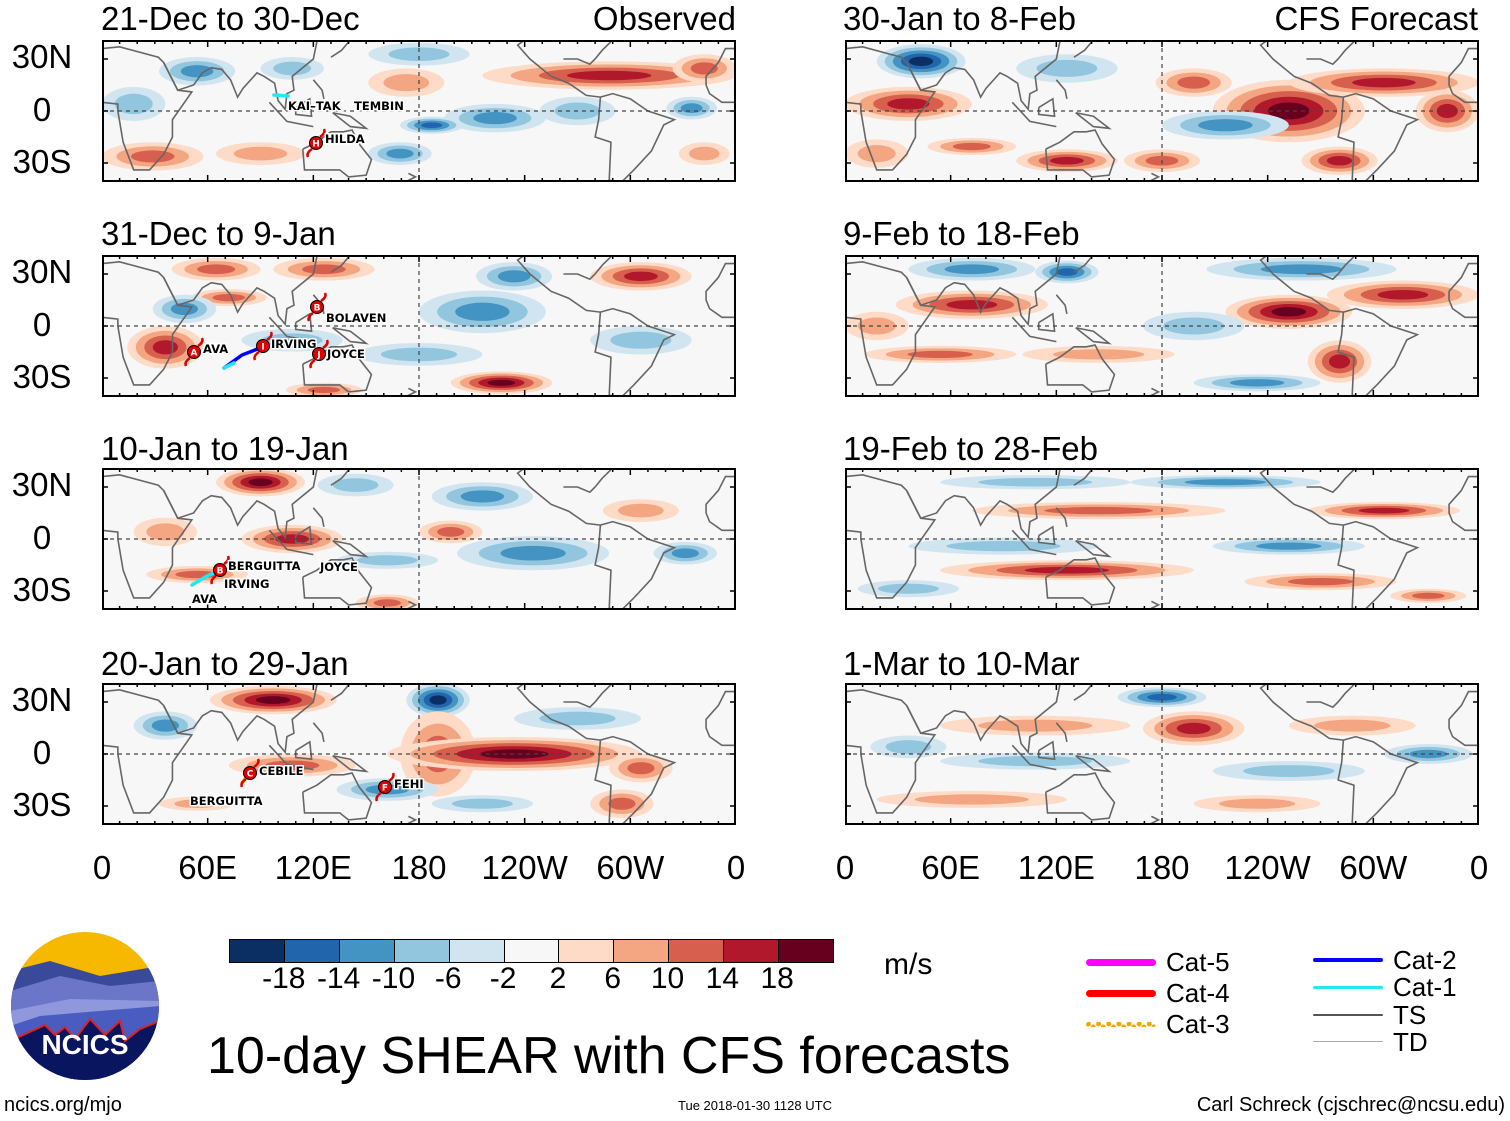  What do you see at coordinates (1162, 867) in the screenshot?
I see `x-tick-label: 180` at bounding box center [1162, 867].